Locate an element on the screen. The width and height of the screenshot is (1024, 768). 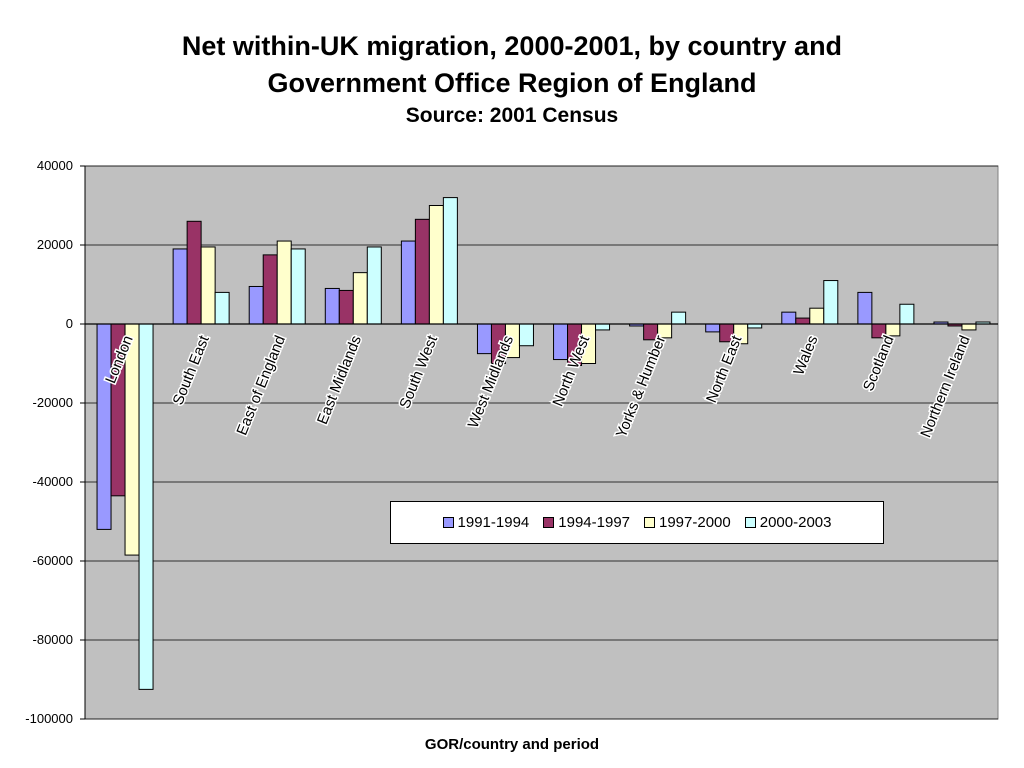
x-axis-title: GOR/country and period is located at coordinates (512, 744).